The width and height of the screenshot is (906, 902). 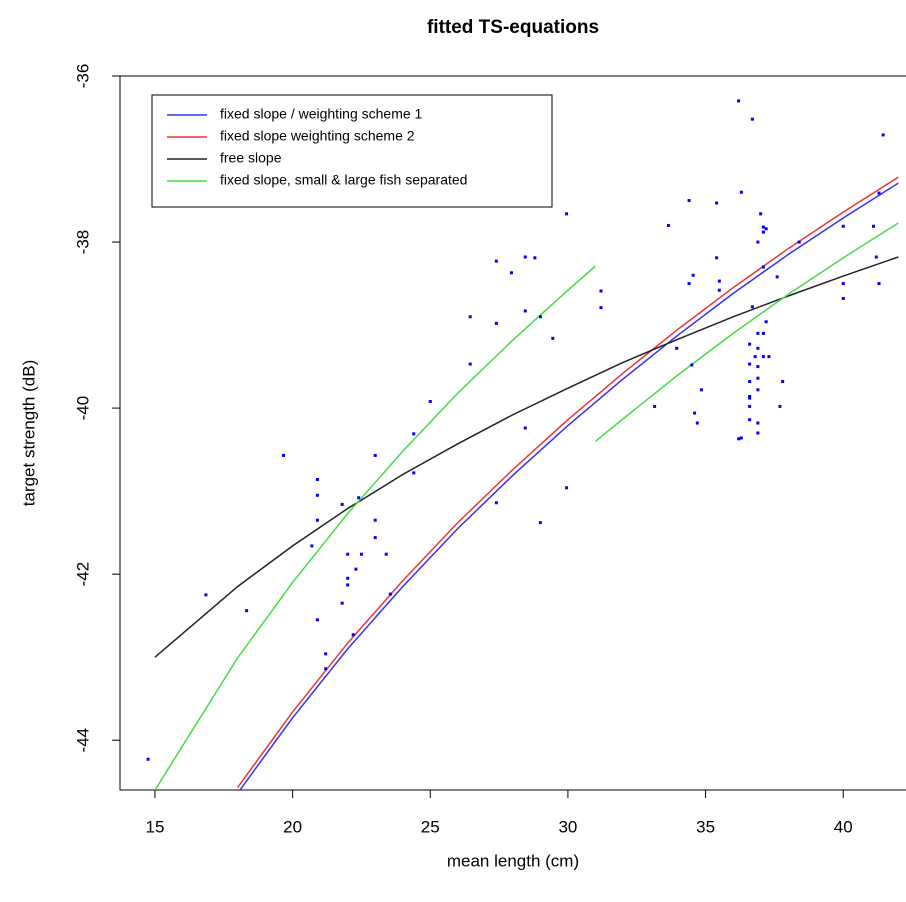 What do you see at coordinates (155, 826) in the screenshot?
I see `x-tick-label: 15` at bounding box center [155, 826].